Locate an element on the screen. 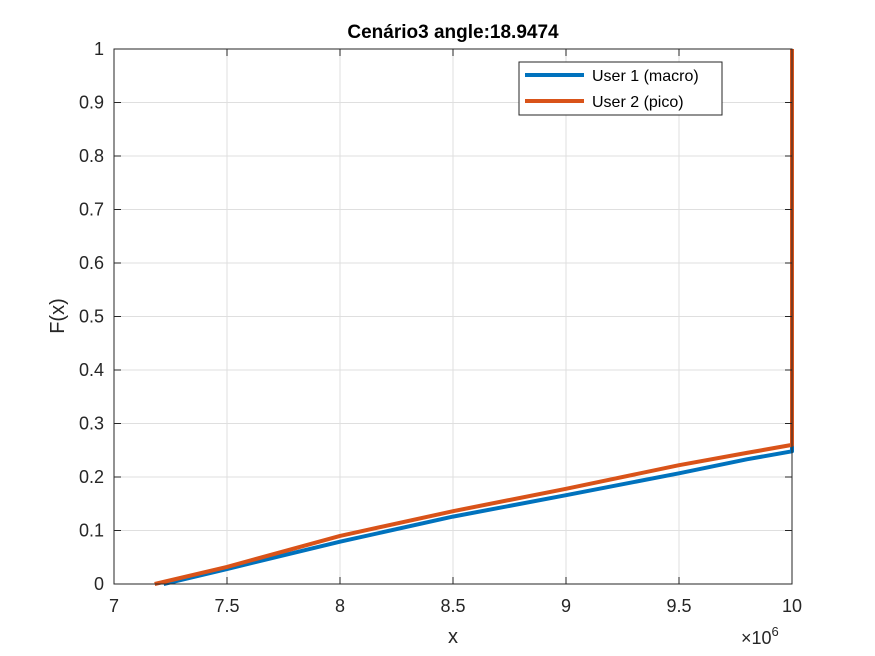  y-tick-label: 0.3 is located at coordinates (91, 424).